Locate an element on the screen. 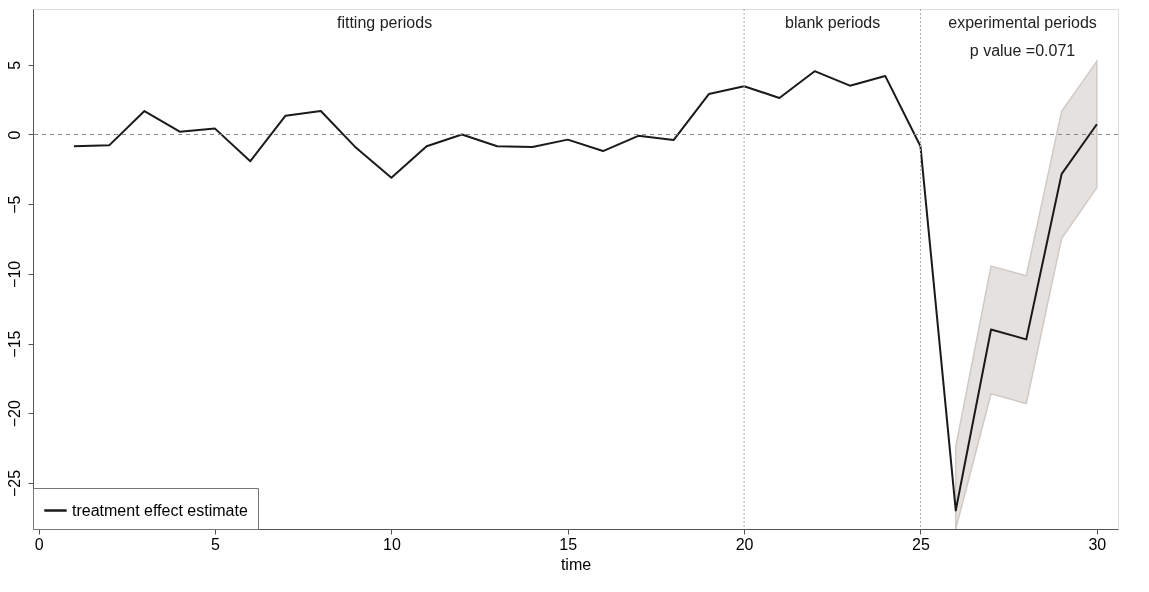 This screenshot has height=592, width=1149. annotation: p value =0.071 is located at coordinates (1022, 50).